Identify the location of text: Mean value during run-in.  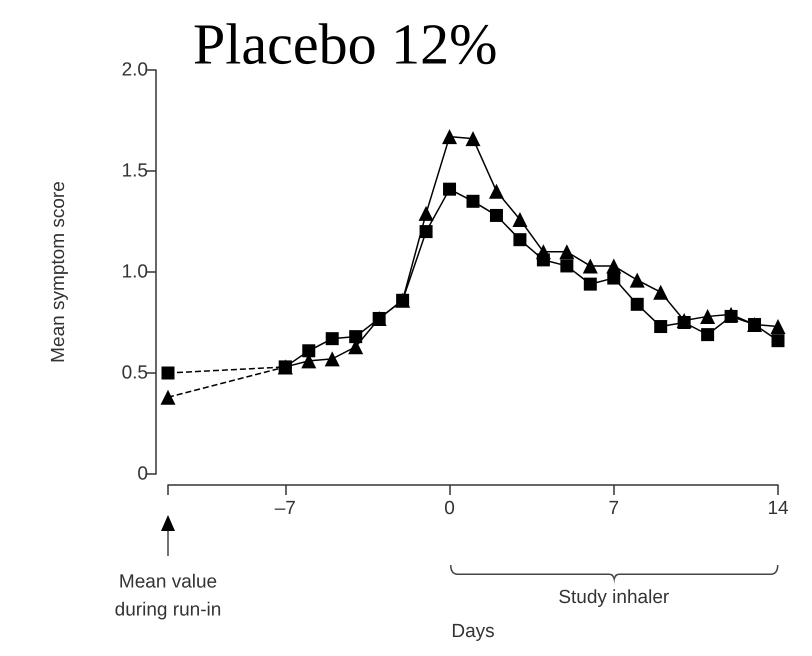
(168, 596).